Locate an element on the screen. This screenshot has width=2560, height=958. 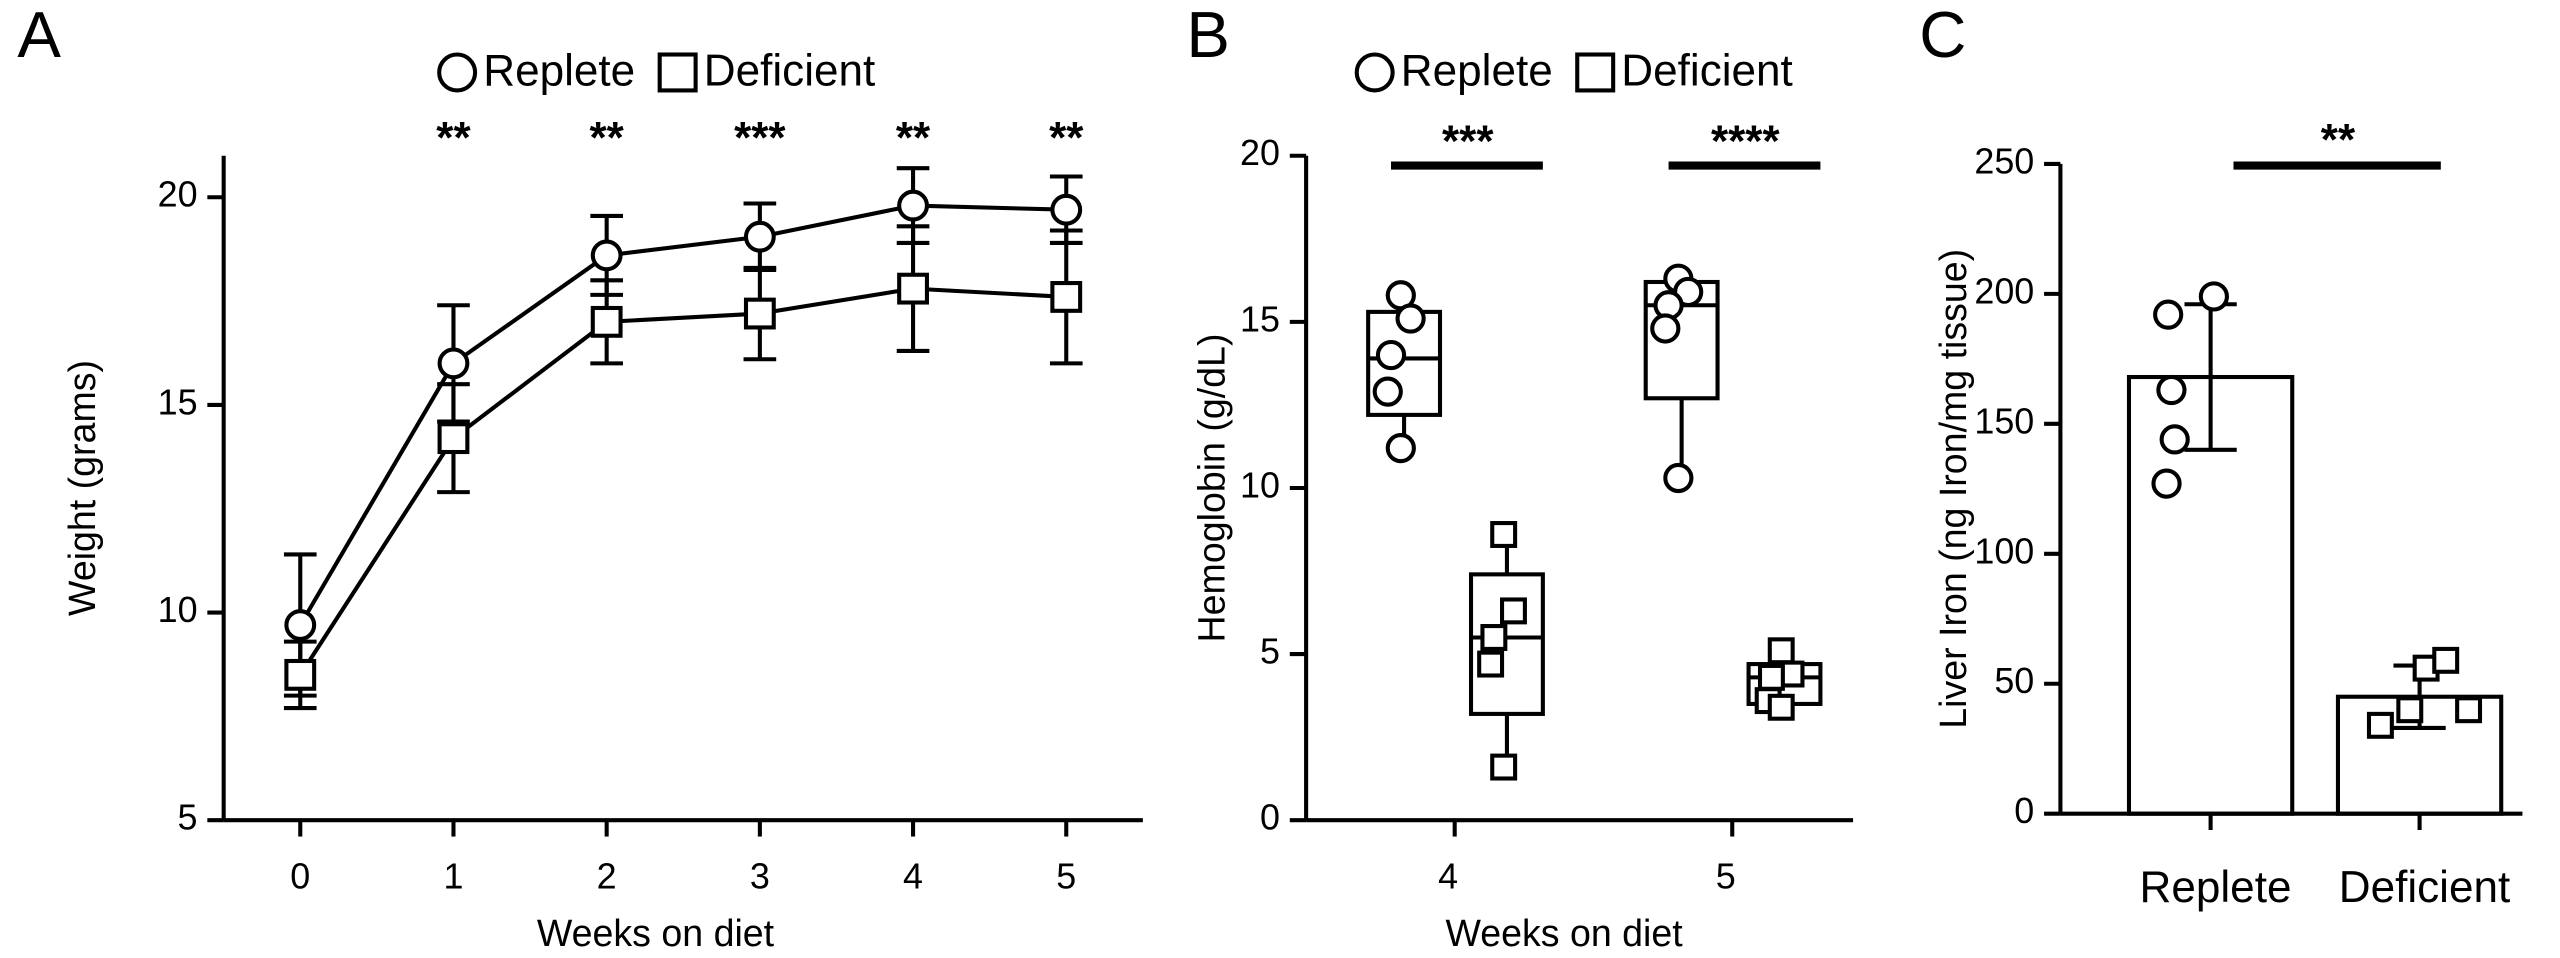
x-tick-label: 2 is located at coordinates (607, 875).